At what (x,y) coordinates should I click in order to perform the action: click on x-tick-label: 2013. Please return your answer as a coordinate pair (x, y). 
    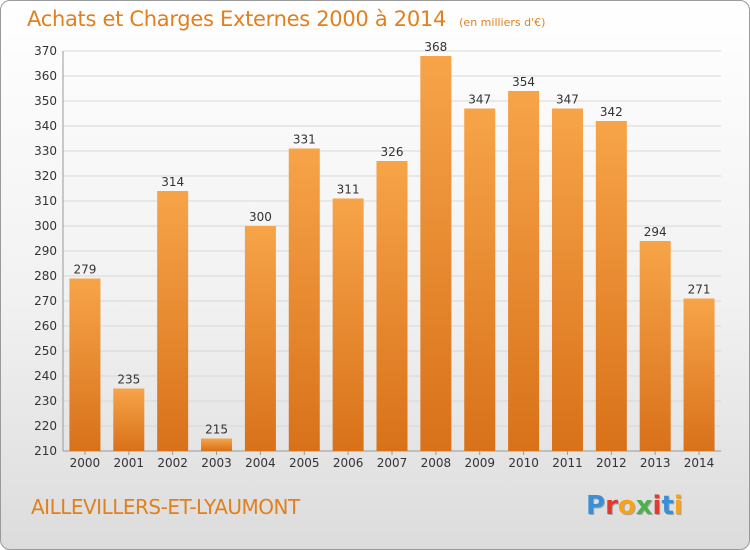
    Looking at the image, I should click on (655, 463).